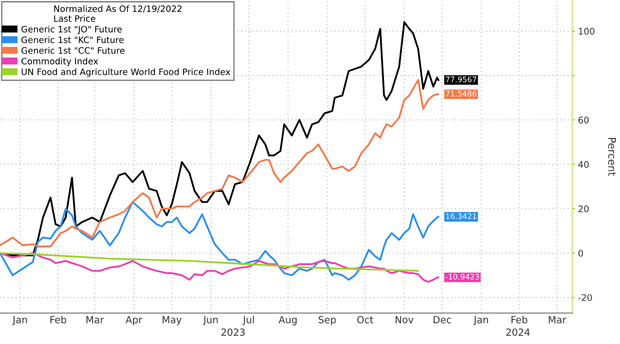 The width and height of the screenshot is (620, 344). I want to click on y-tick-label: 100, so click(586, 31).